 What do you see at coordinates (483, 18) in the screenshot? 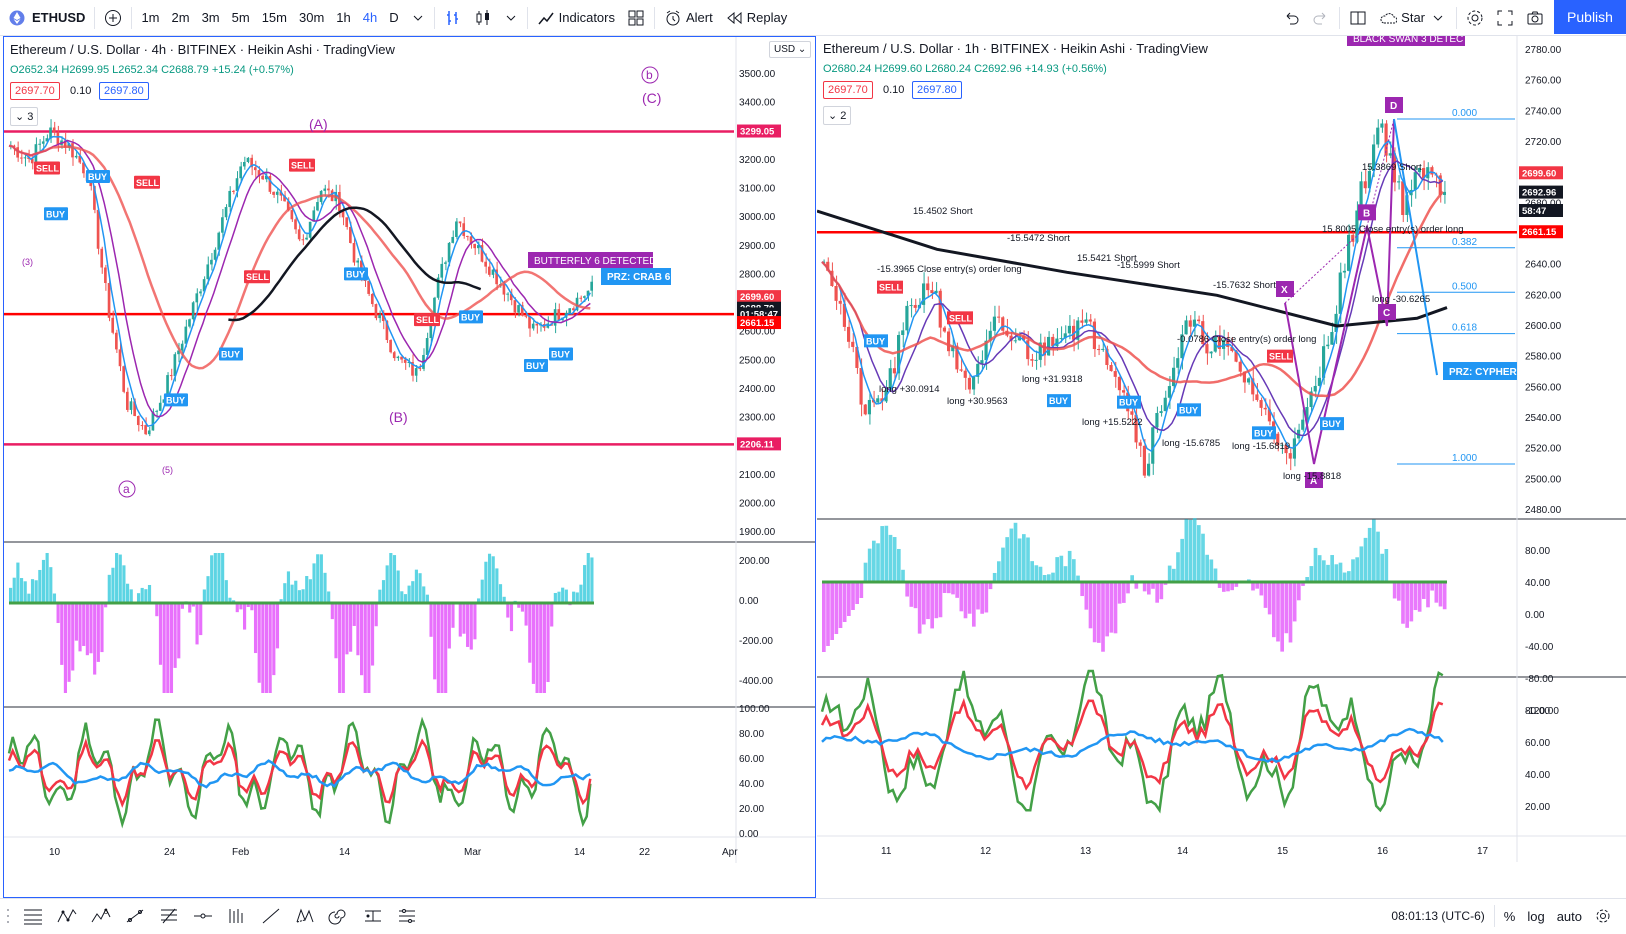
I see `candle-style-button` at bounding box center [483, 18].